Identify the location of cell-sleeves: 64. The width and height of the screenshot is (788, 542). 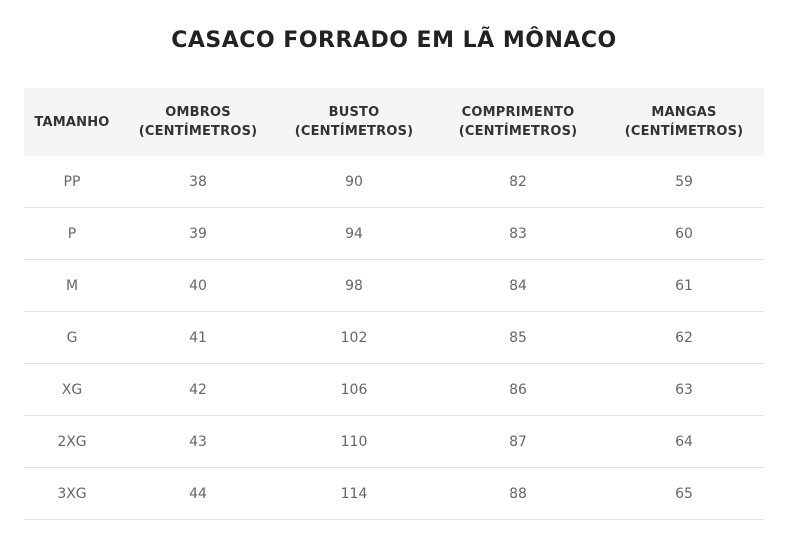
(684, 441).